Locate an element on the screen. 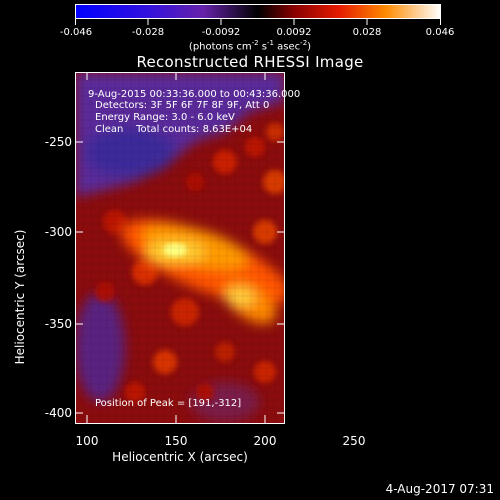  colorbar-units: (photons cm-2 s-1 asec-2) is located at coordinates (250, 46).